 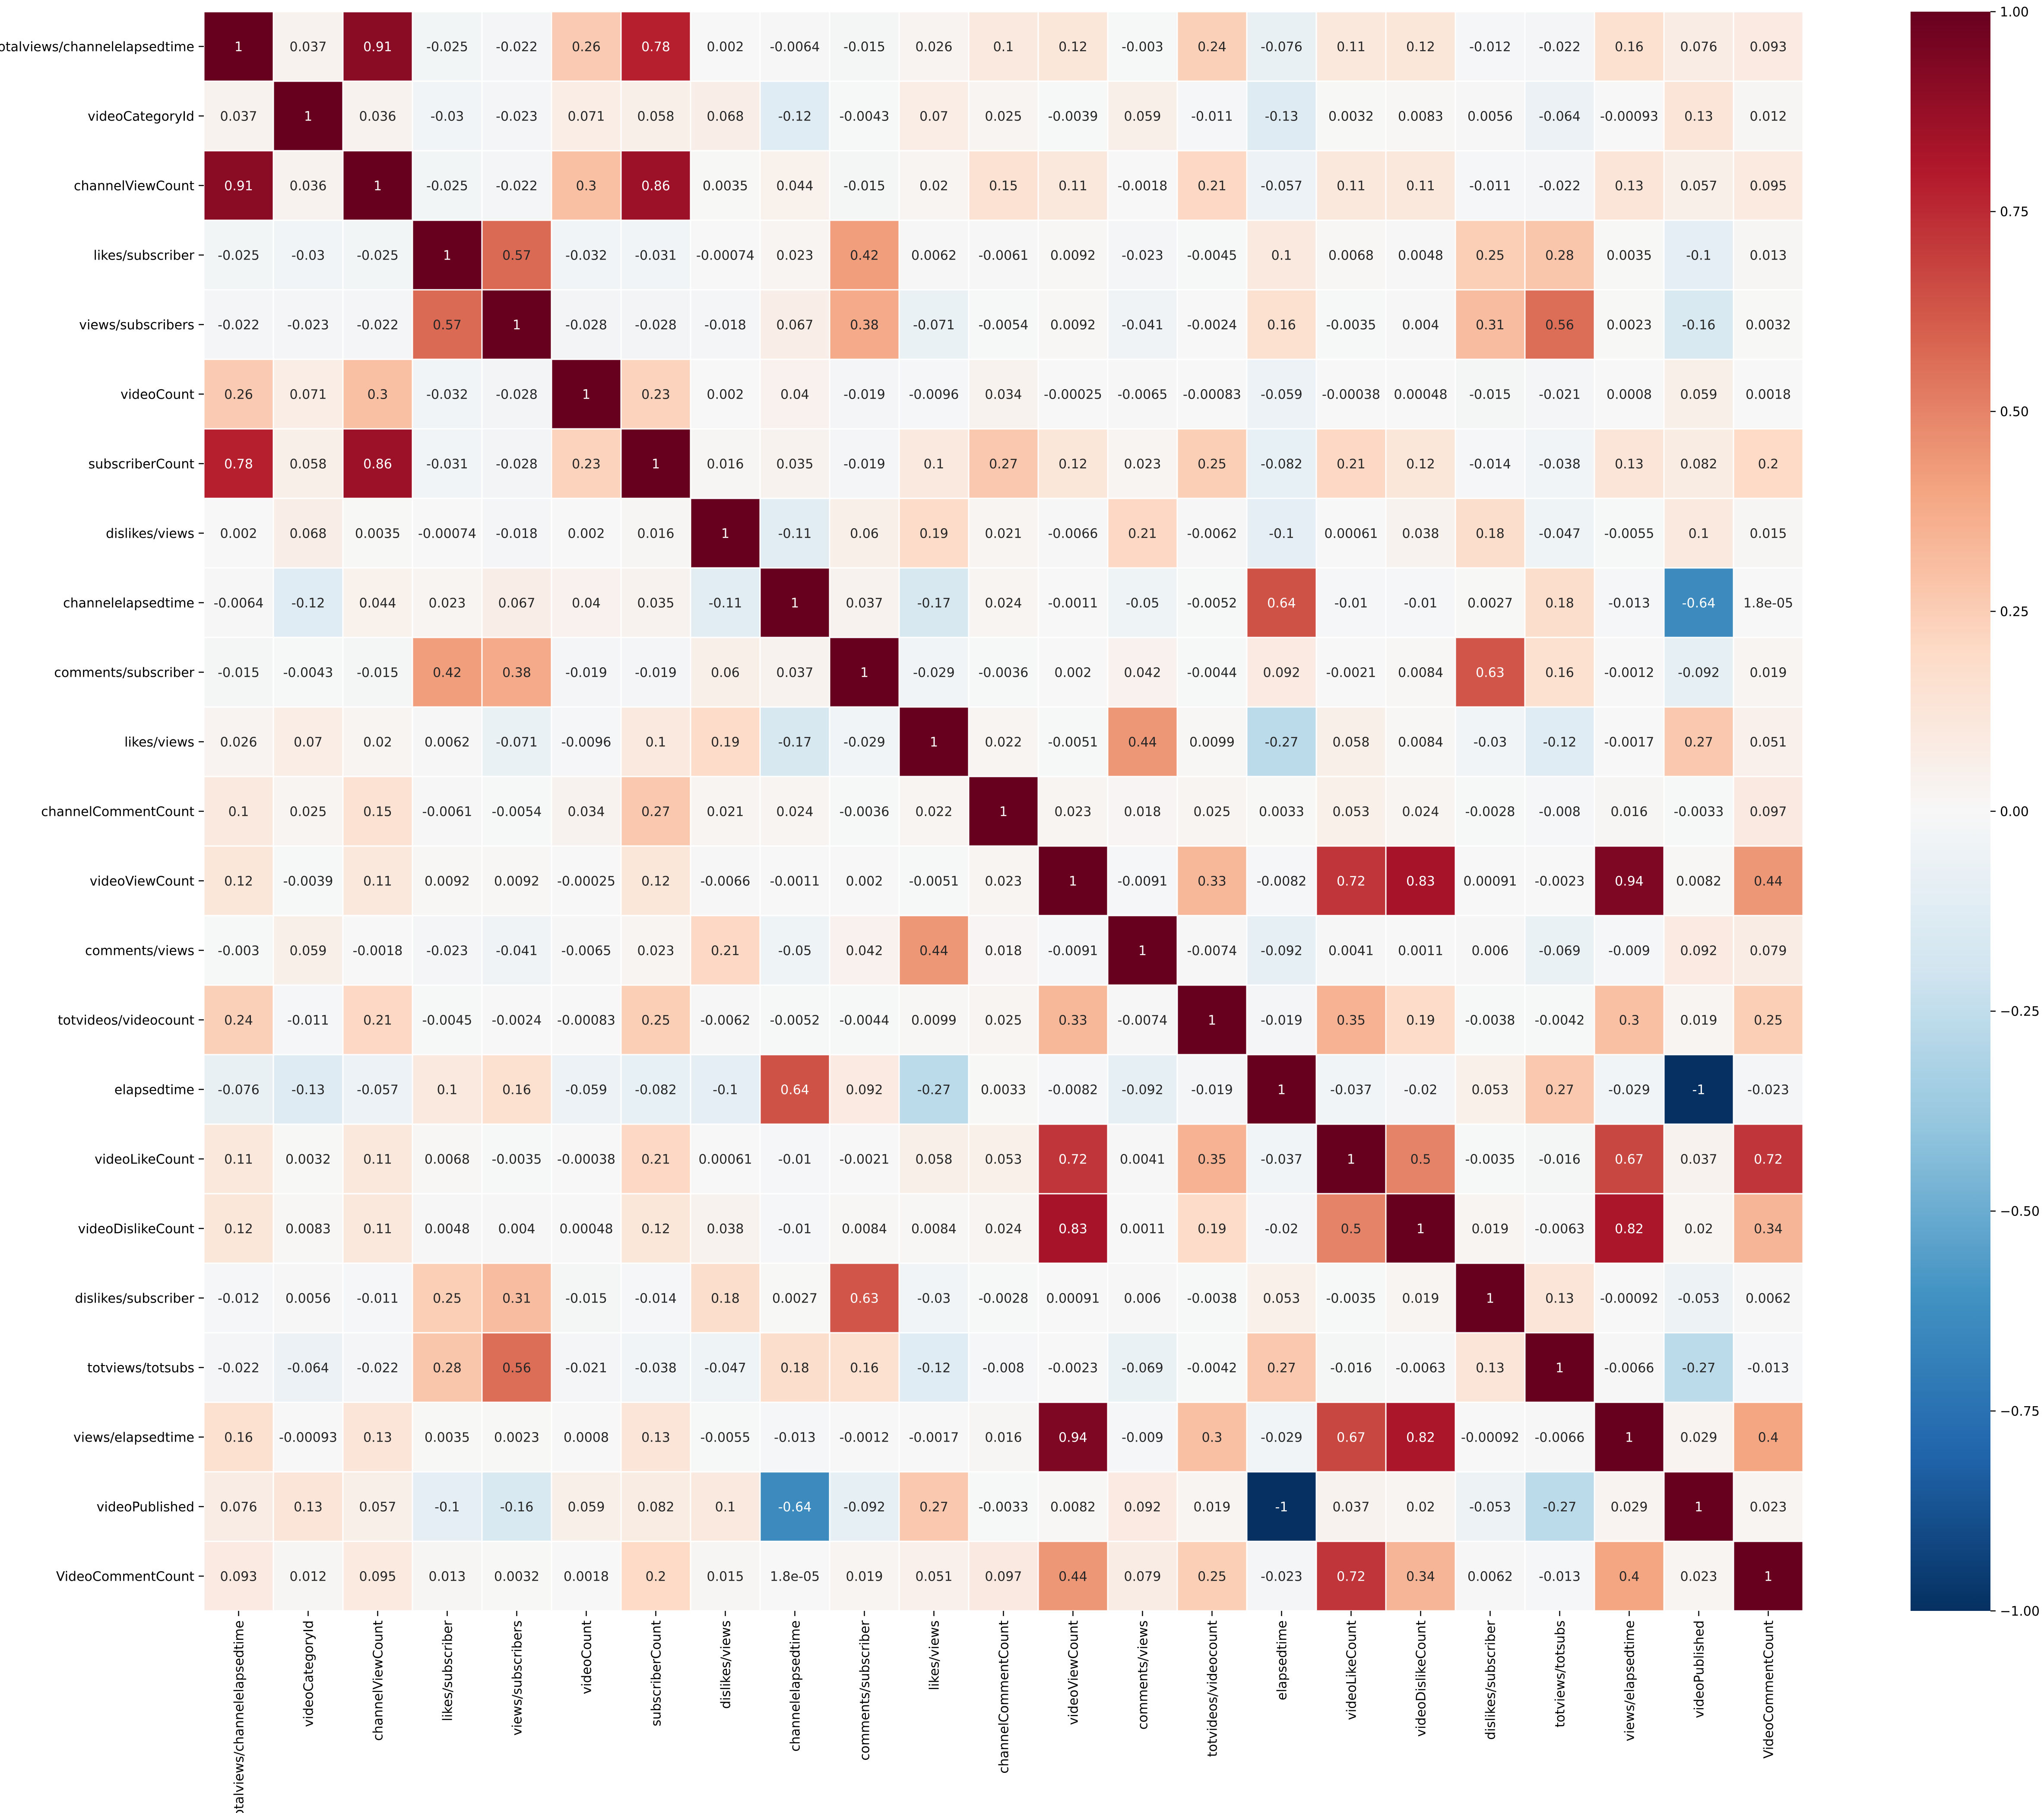 What do you see at coordinates (934, 881) in the screenshot?
I see `cell-annotation: -0.0051` at bounding box center [934, 881].